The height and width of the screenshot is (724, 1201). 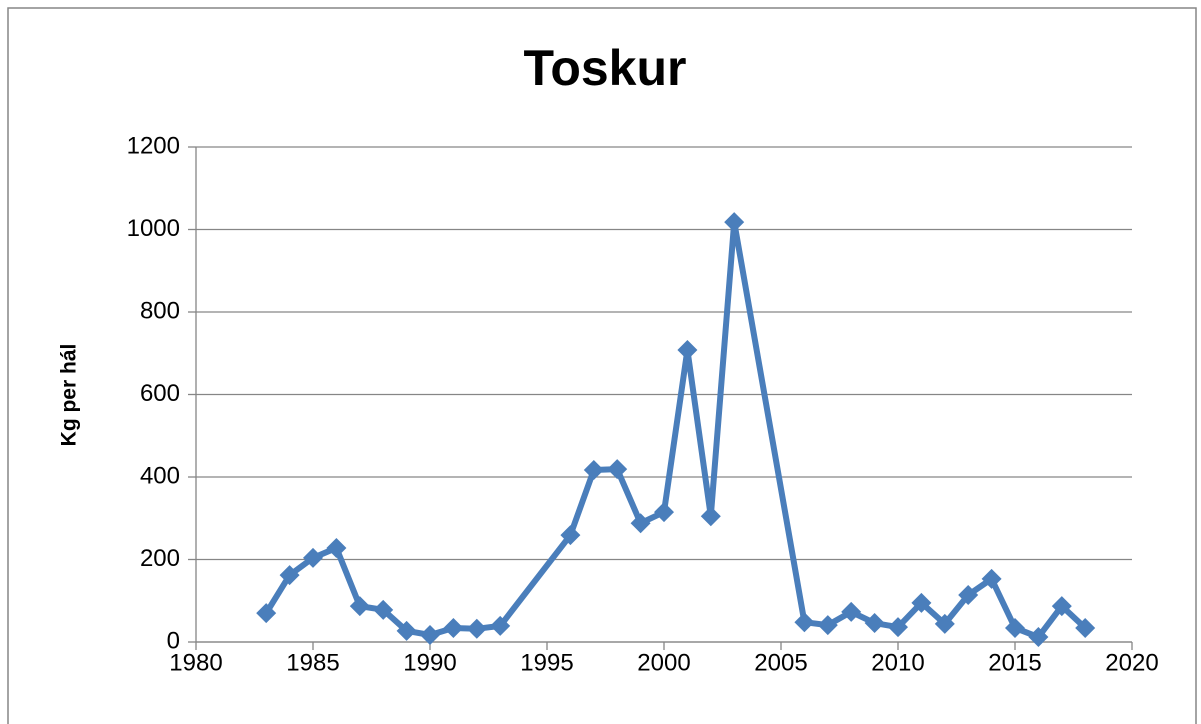 What do you see at coordinates (663, 662) in the screenshot?
I see `x-tick-label: 2000` at bounding box center [663, 662].